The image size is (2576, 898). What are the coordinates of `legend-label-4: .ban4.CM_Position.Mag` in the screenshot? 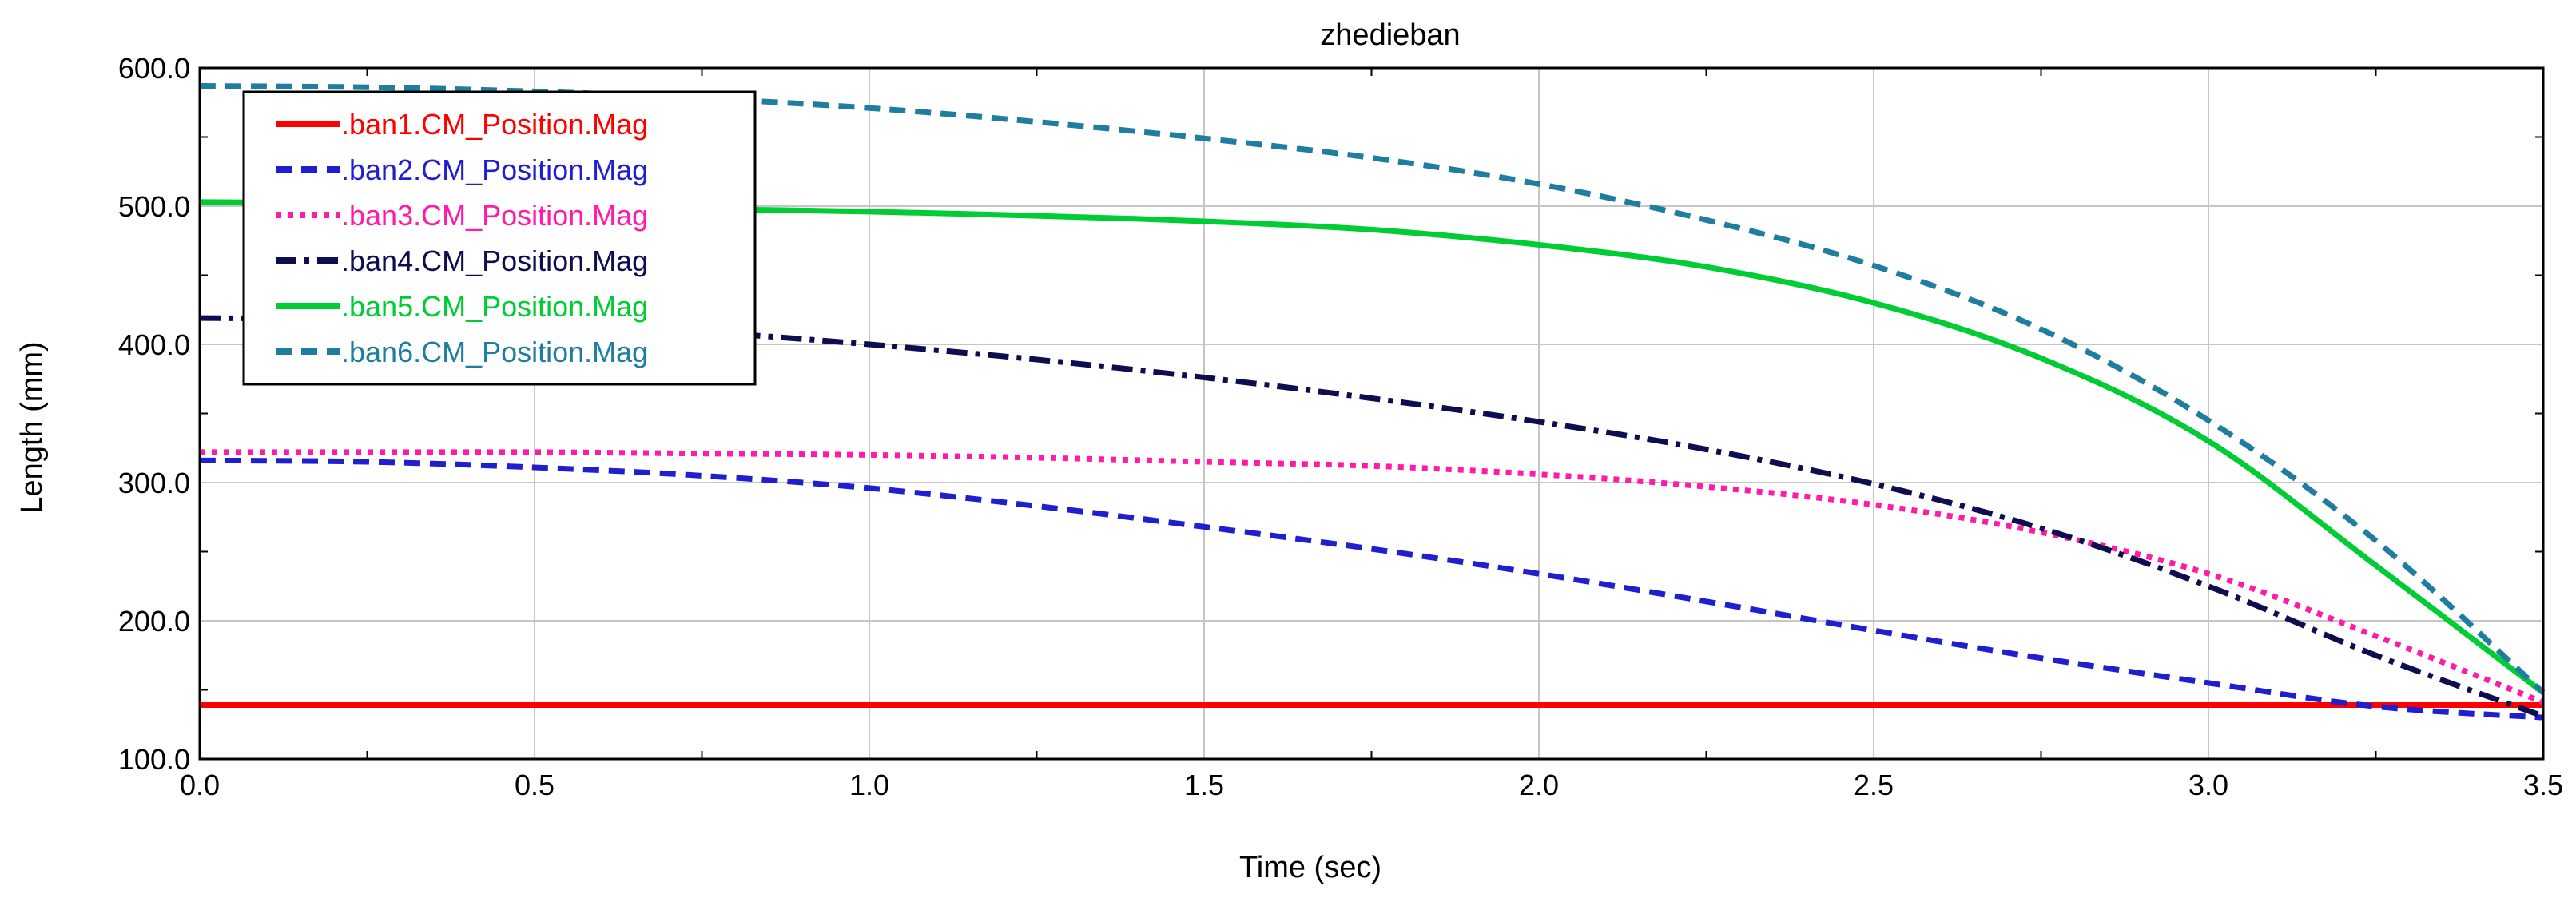 It's located at (494, 260).